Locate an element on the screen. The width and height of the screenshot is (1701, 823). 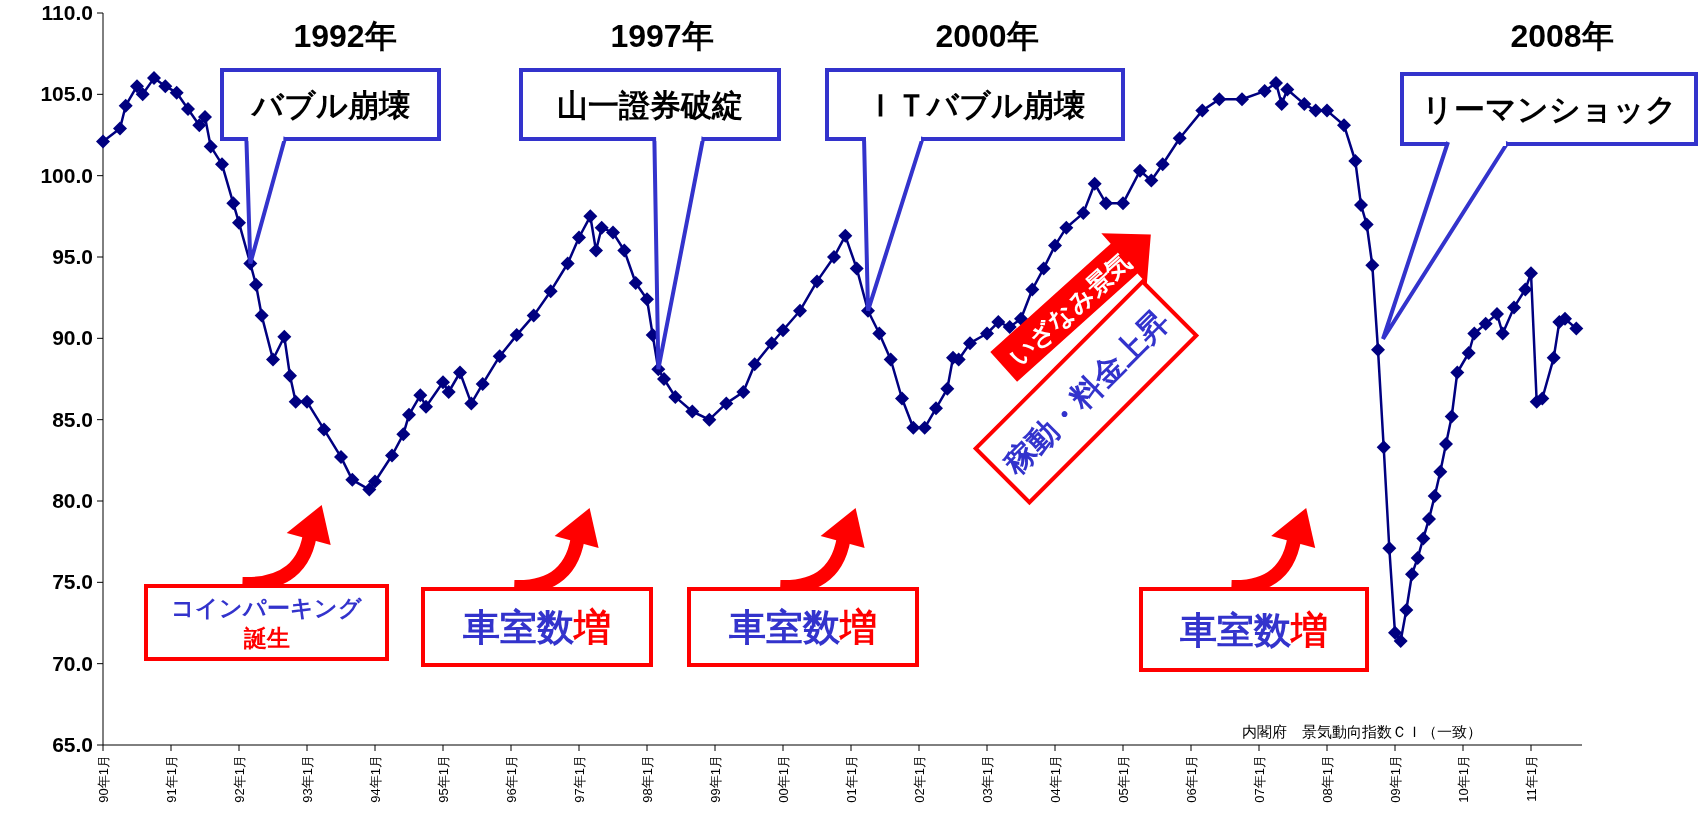
annotation: 2008年 is located at coordinates (1562, 36).